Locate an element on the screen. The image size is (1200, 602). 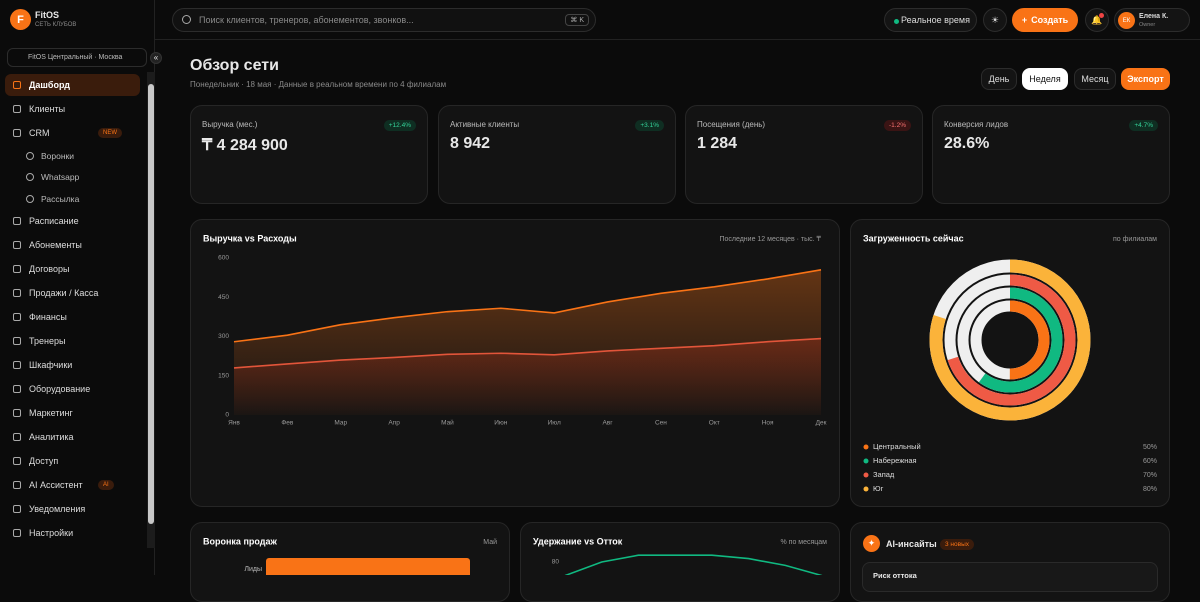
brand-subtitle: СЕТЬ КЛУБОВ is located at coordinates (56, 25).